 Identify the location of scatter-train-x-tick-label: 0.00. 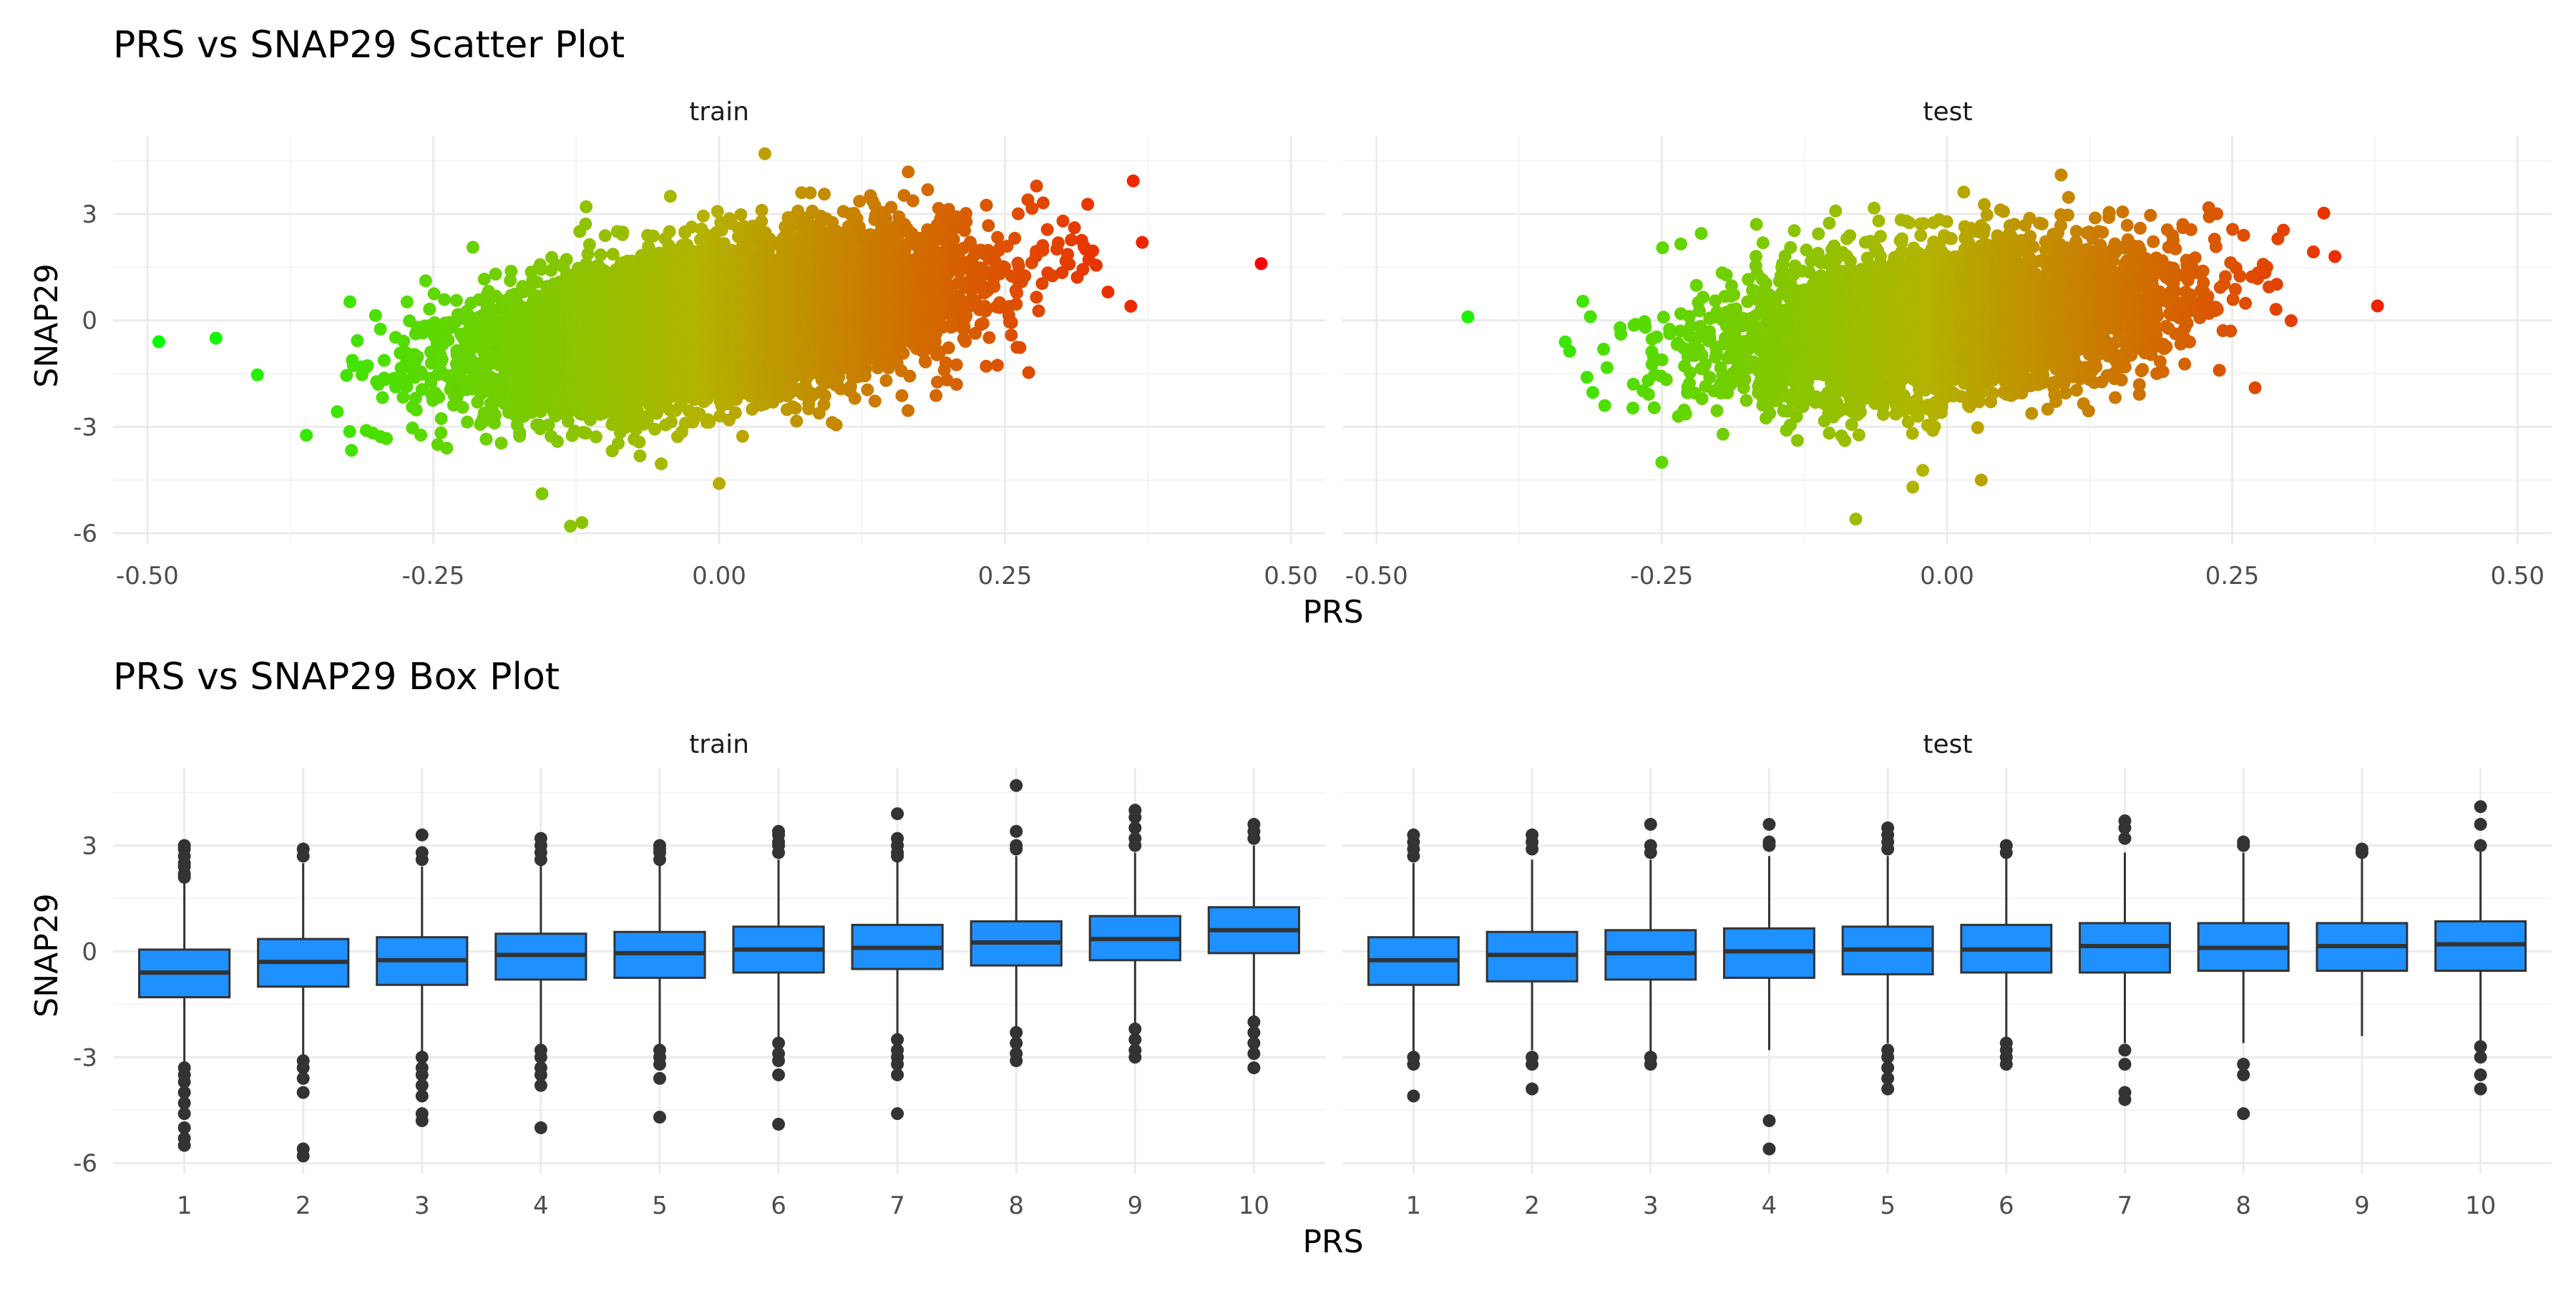
(719, 576).